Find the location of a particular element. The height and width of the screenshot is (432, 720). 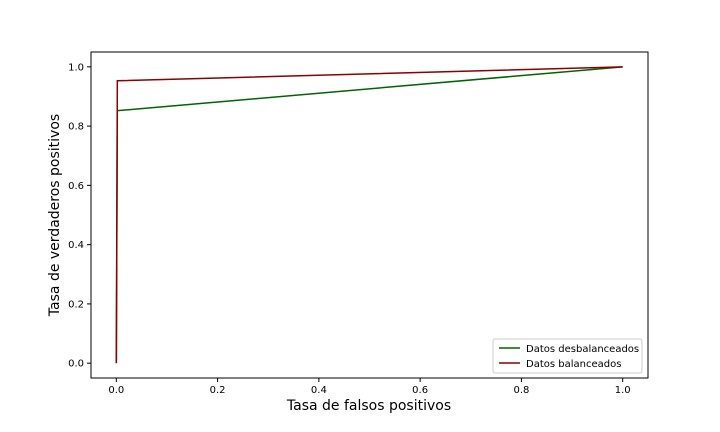

x-tick-label: 0.4 is located at coordinates (319, 390).